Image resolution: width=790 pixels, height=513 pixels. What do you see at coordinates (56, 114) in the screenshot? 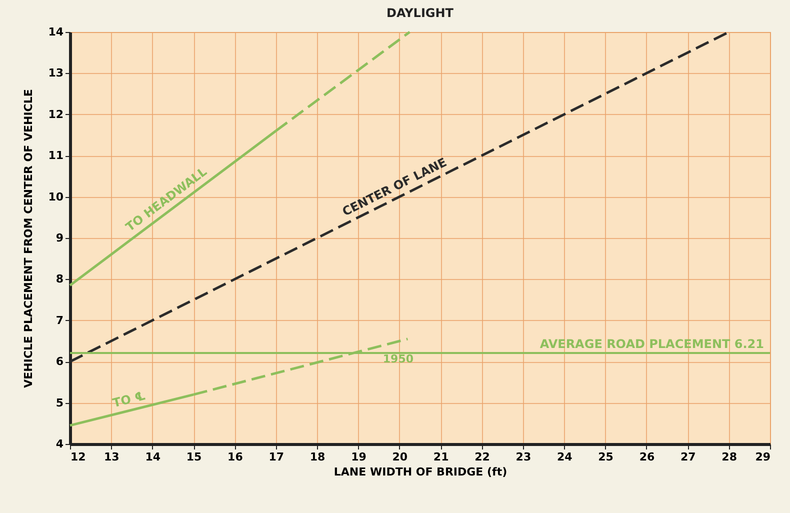
I see `y-tick-label: 12` at bounding box center [56, 114].